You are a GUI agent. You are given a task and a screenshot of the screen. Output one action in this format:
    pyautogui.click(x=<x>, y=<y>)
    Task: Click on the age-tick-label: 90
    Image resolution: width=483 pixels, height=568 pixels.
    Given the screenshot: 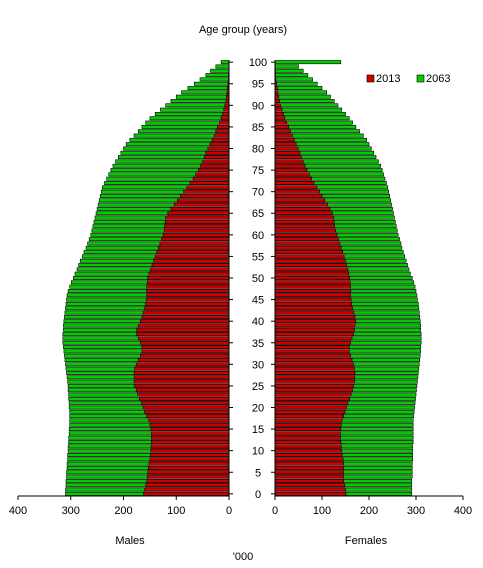 What is the action you would take?
    pyautogui.click(x=258, y=106)
    